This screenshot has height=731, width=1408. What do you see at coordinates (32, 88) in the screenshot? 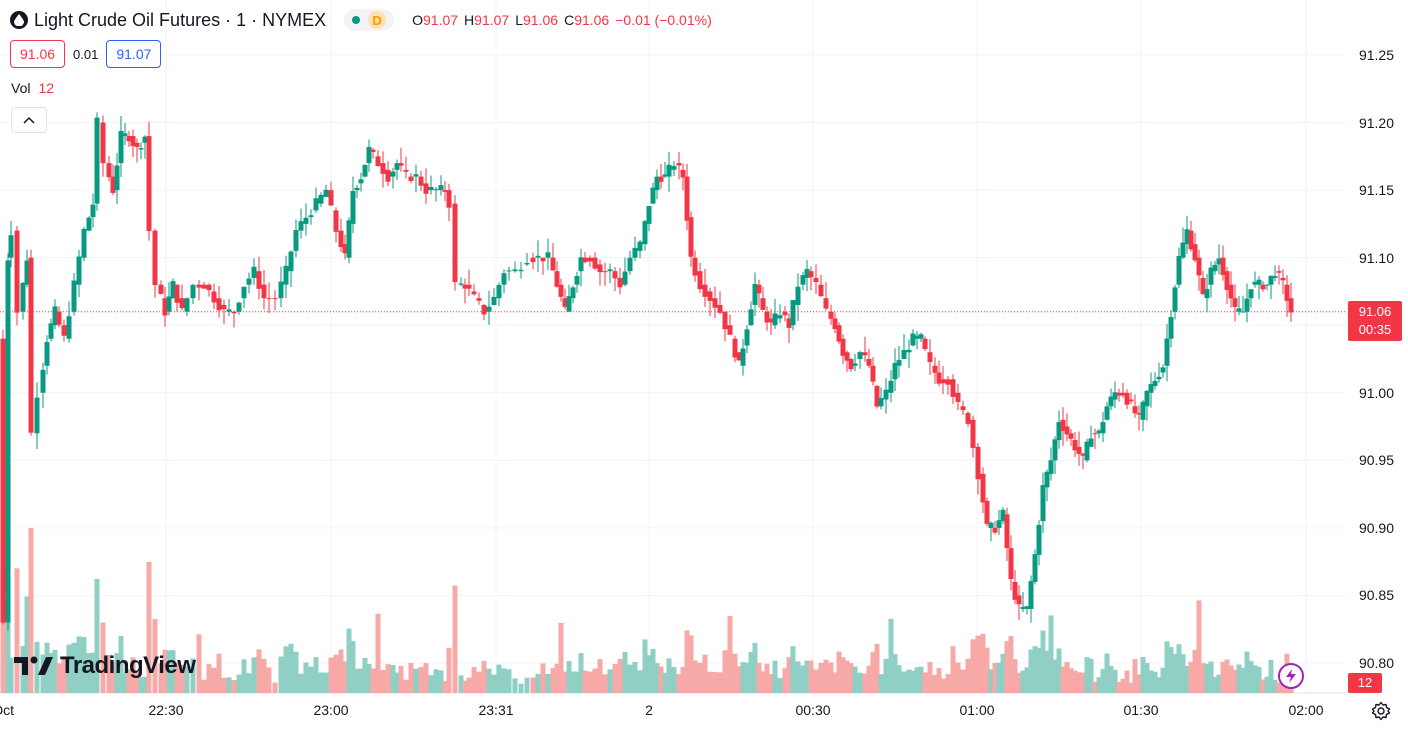
I see `volume-legend: Vol 12` at bounding box center [32, 88].